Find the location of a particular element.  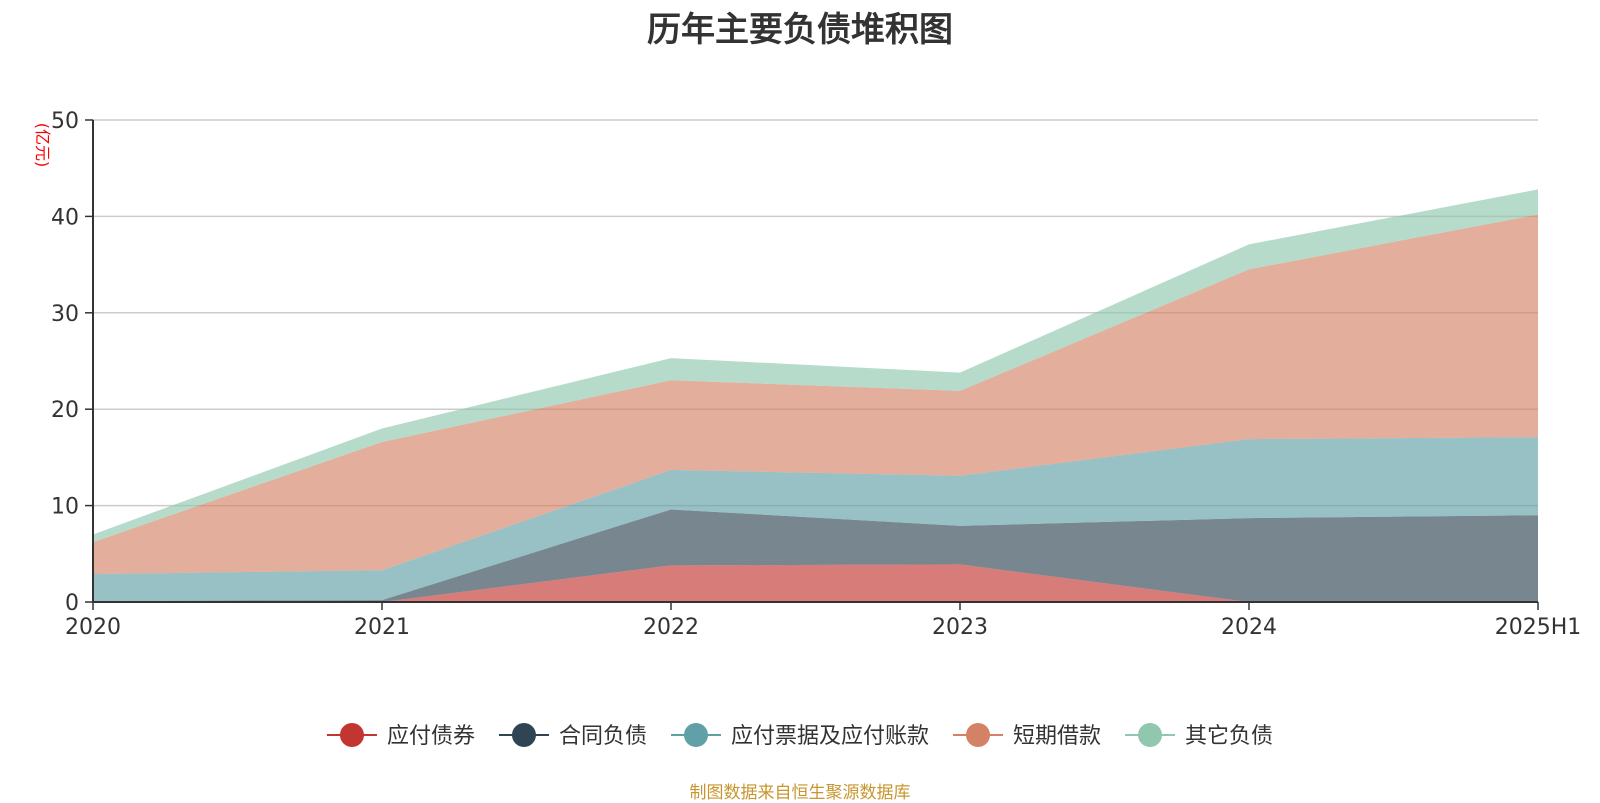

legend-item: 短期借款 is located at coordinates (1027, 736).